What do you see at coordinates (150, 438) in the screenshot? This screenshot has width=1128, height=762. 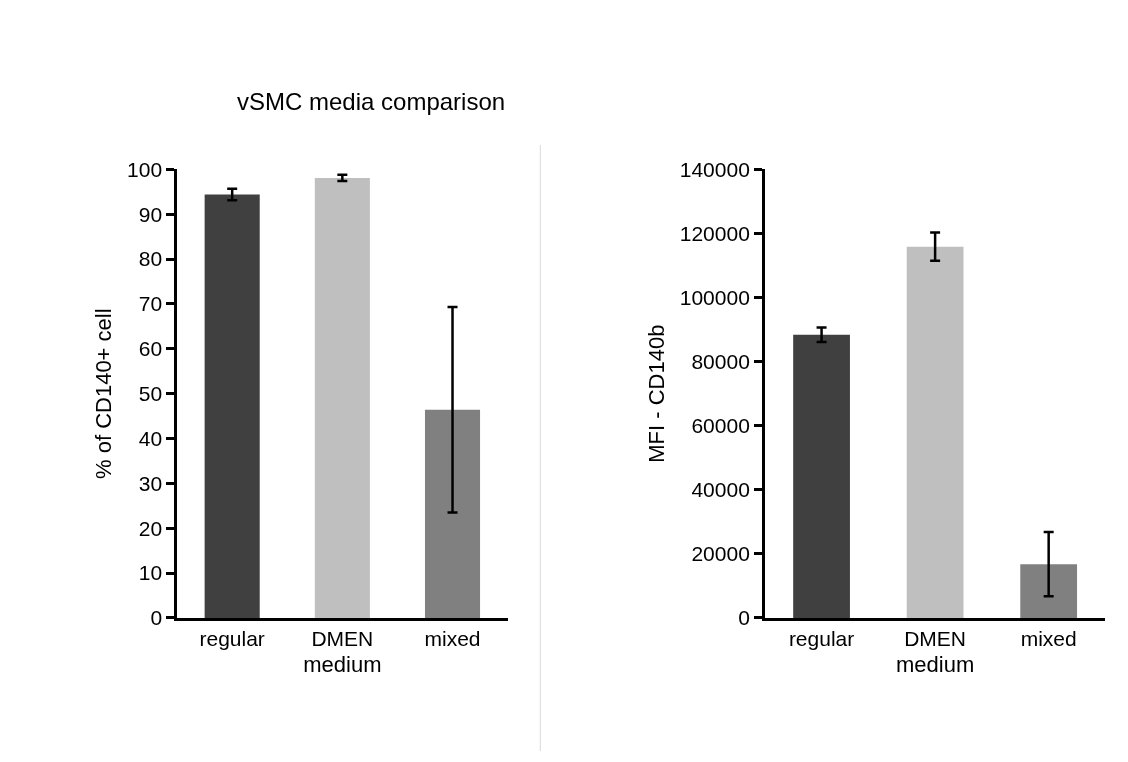 I see `y-tick-label: 40` at bounding box center [150, 438].